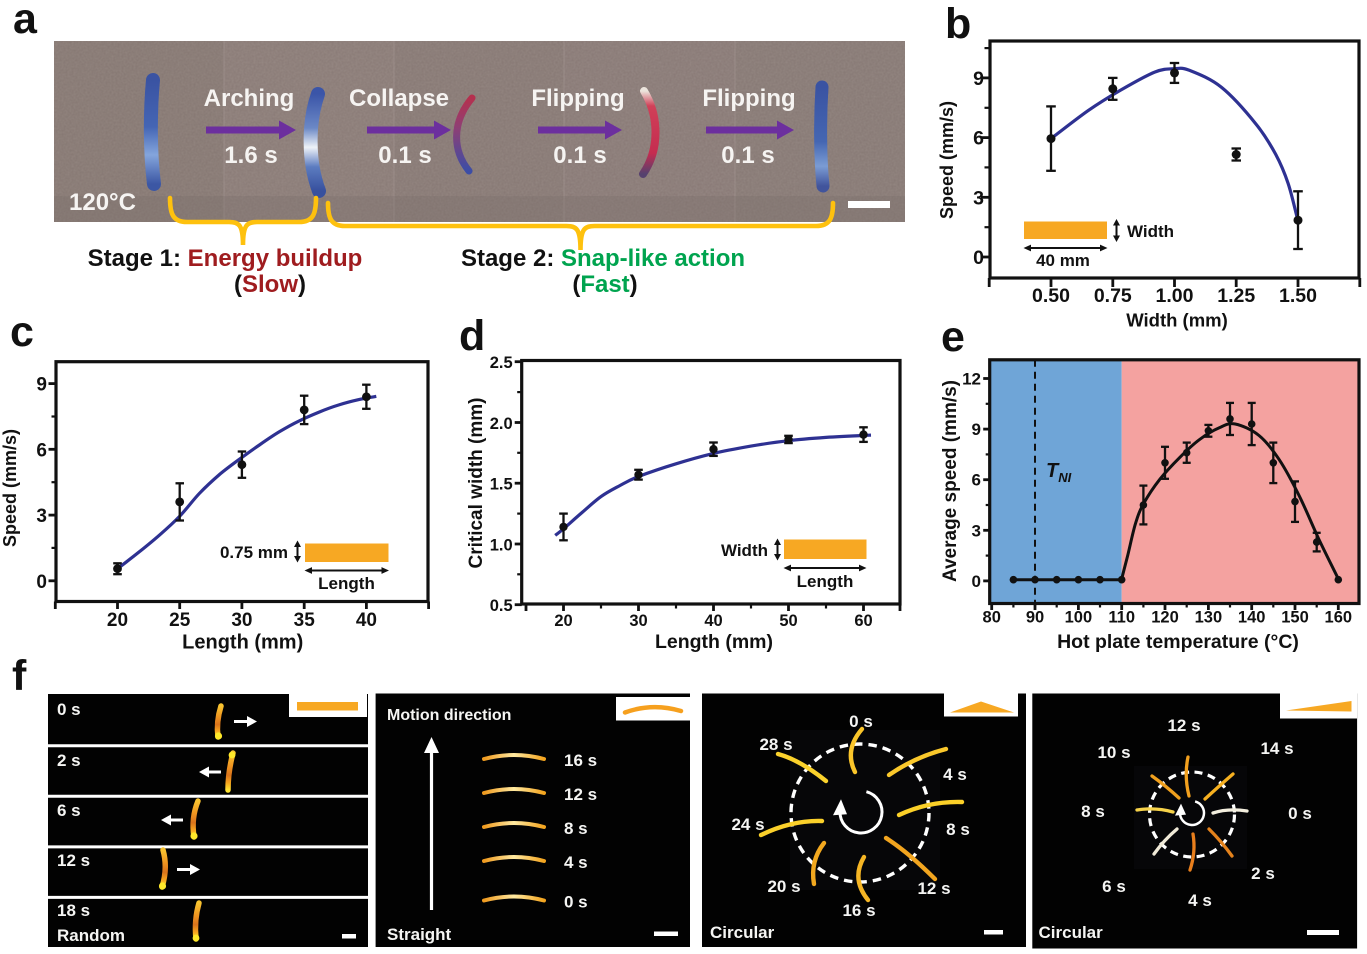 This screenshot has height=954, width=1367. Describe the element at coordinates (788, 621) in the screenshot. I see `svg-text: 50` at that location.